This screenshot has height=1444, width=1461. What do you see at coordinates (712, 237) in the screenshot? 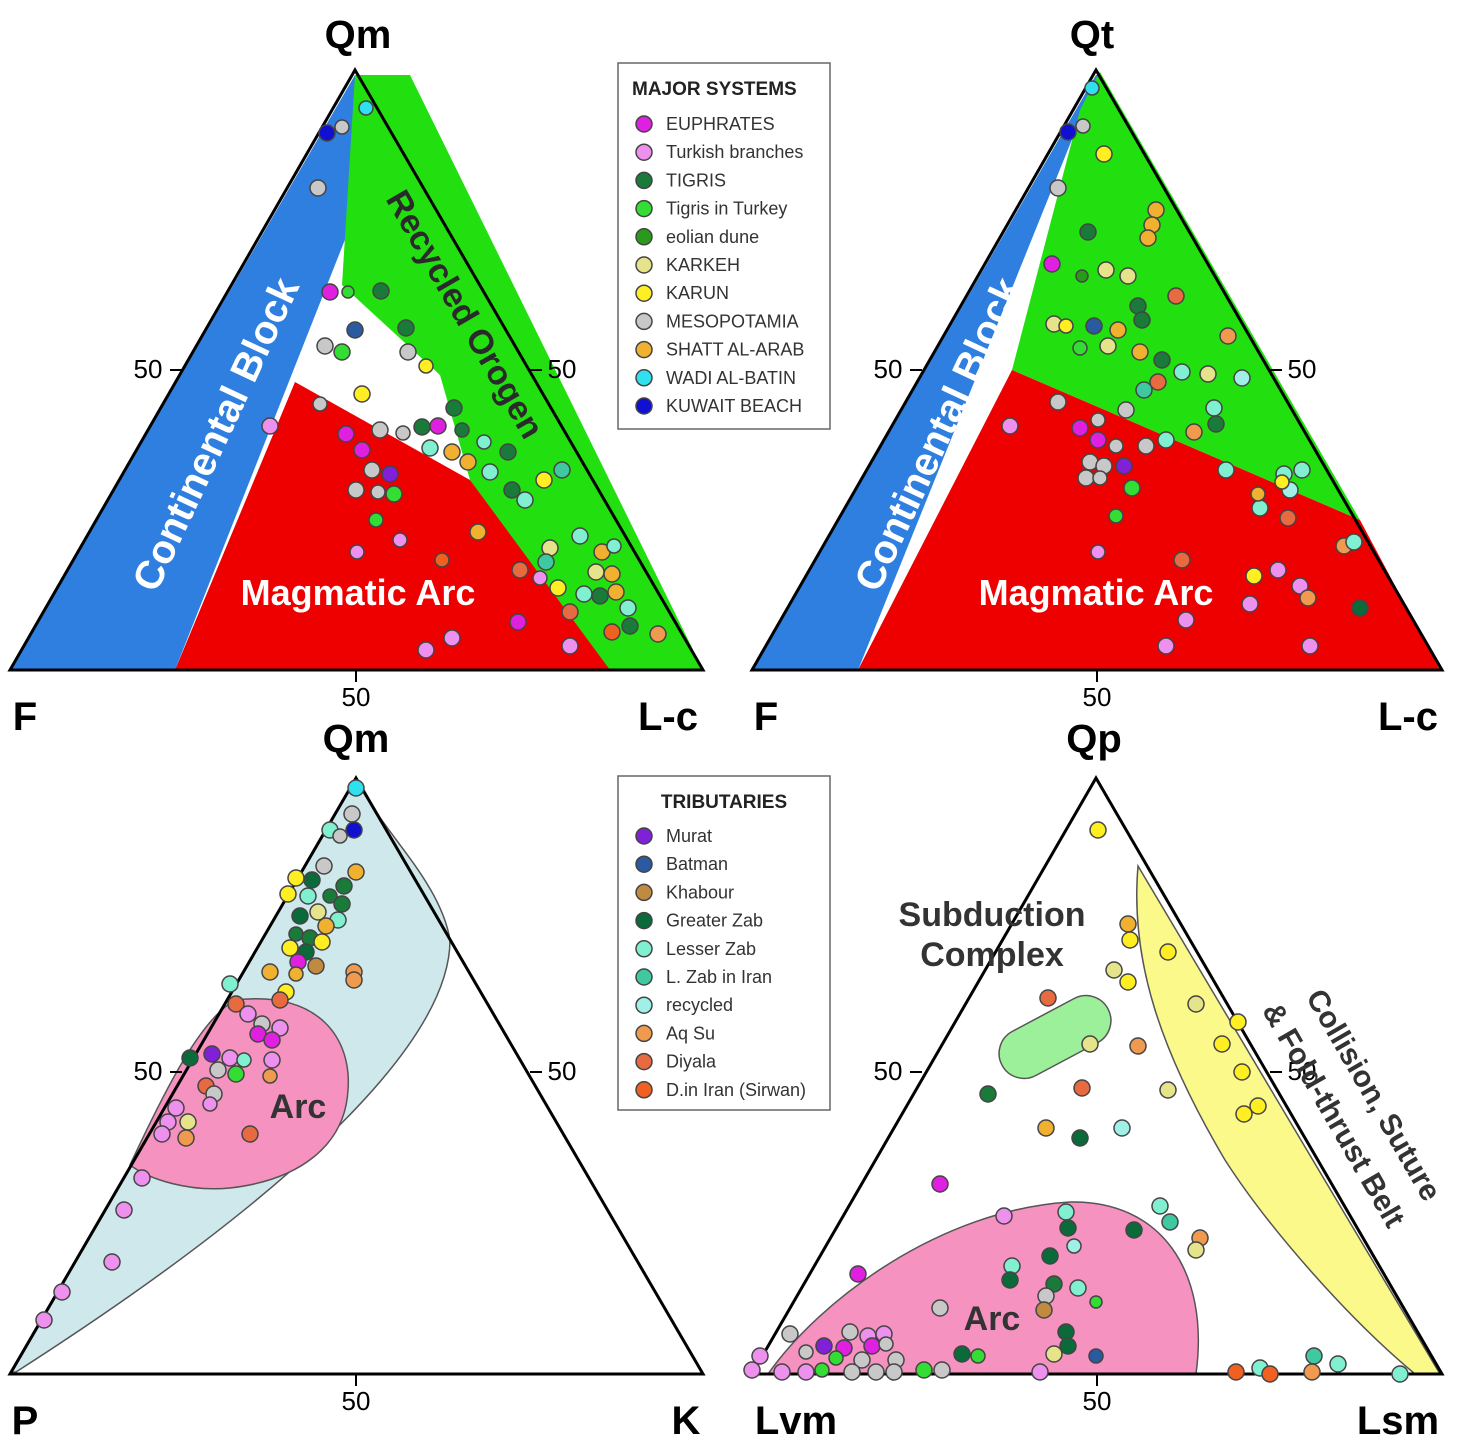
I see `legend-major-label-4: eolian dune` at bounding box center [712, 237].